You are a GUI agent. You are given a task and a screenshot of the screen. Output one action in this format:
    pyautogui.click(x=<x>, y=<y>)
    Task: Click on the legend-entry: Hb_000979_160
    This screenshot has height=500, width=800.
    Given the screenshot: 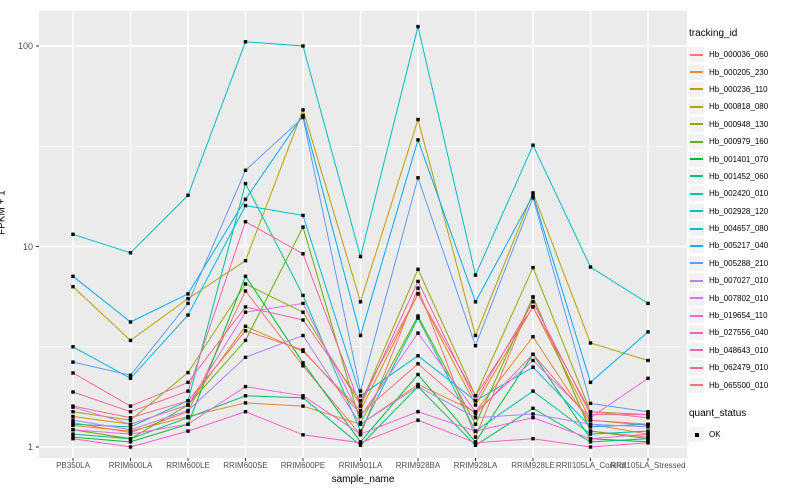 What is the action you would take?
    pyautogui.click(x=744, y=141)
    